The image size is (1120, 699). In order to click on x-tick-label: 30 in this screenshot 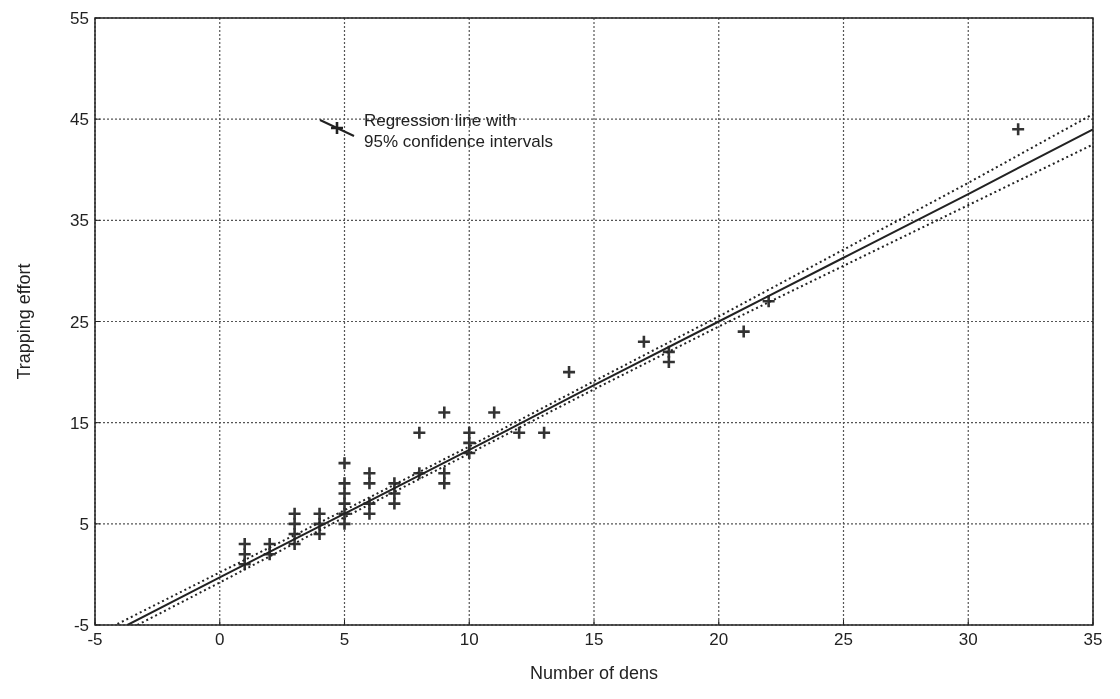, I will do `click(968, 639)`.